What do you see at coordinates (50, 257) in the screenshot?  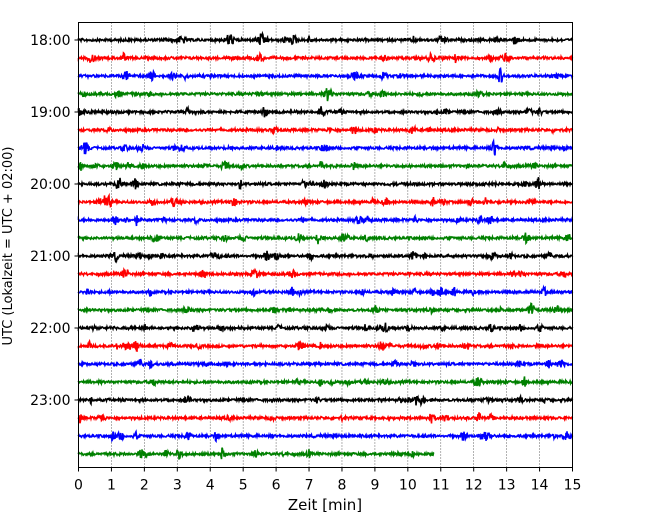 I see `y-tick-label: 21:00` at bounding box center [50, 257].